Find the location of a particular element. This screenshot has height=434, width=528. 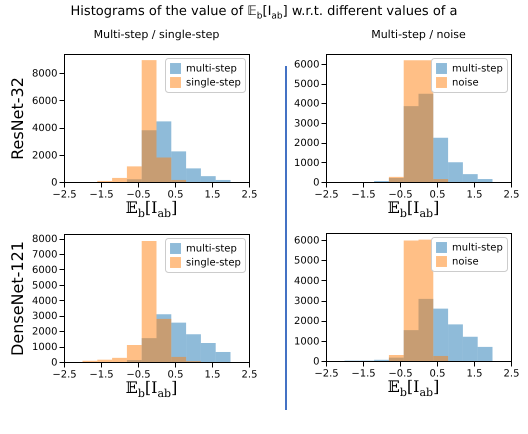

y-axis-title: ResNet-32 is located at coordinates (18, 118).